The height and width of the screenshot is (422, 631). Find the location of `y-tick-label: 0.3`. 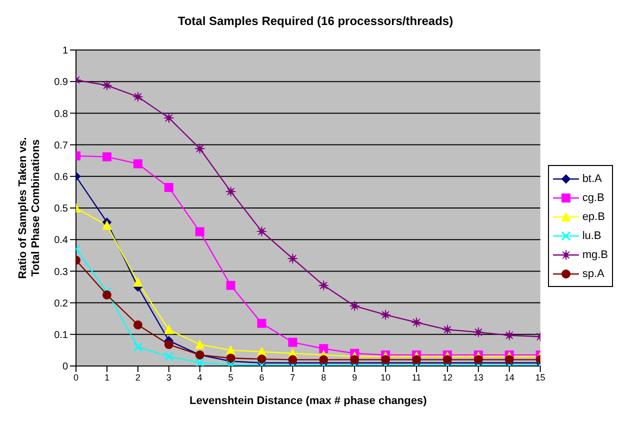

y-tick-label: 0.3 is located at coordinates (61, 272).